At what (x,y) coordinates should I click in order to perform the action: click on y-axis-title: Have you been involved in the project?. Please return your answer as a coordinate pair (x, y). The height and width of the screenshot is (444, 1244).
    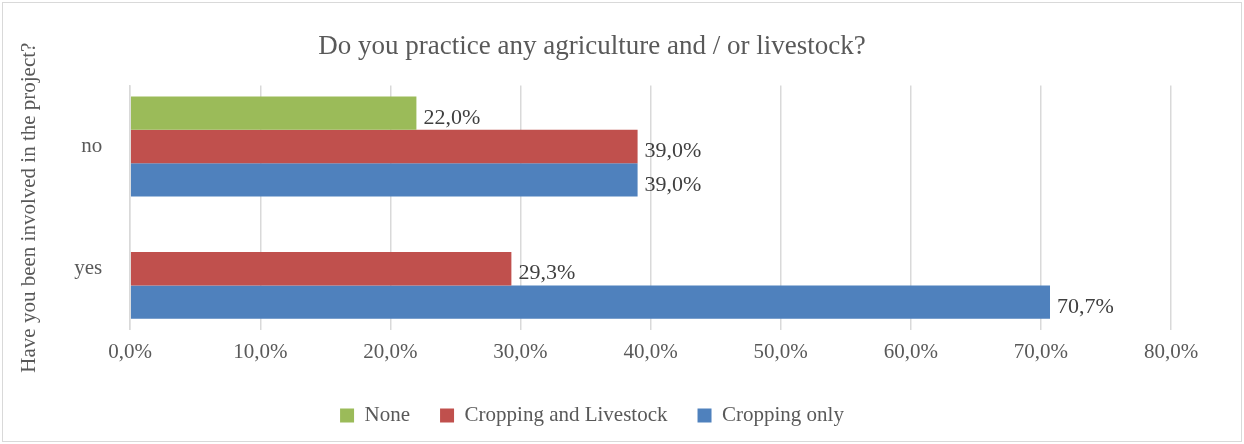
    Looking at the image, I should click on (28, 207).